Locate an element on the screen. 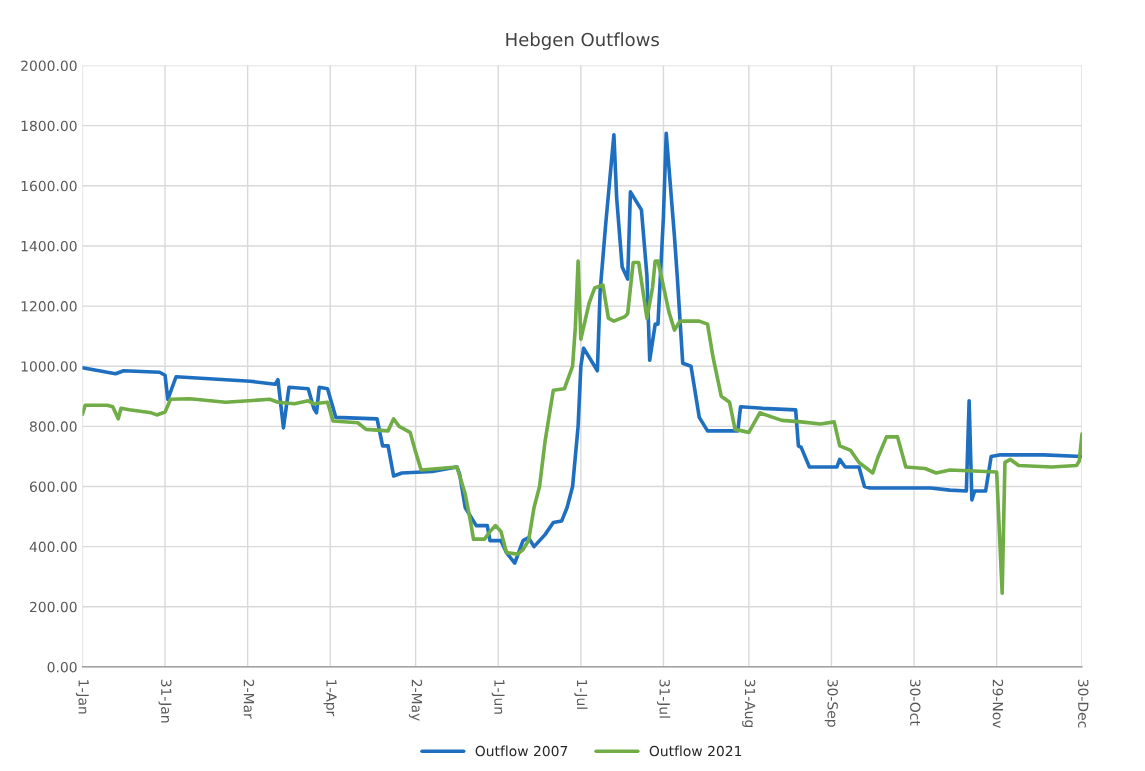  y-tick-label: 2000.00 is located at coordinates (49, 66).